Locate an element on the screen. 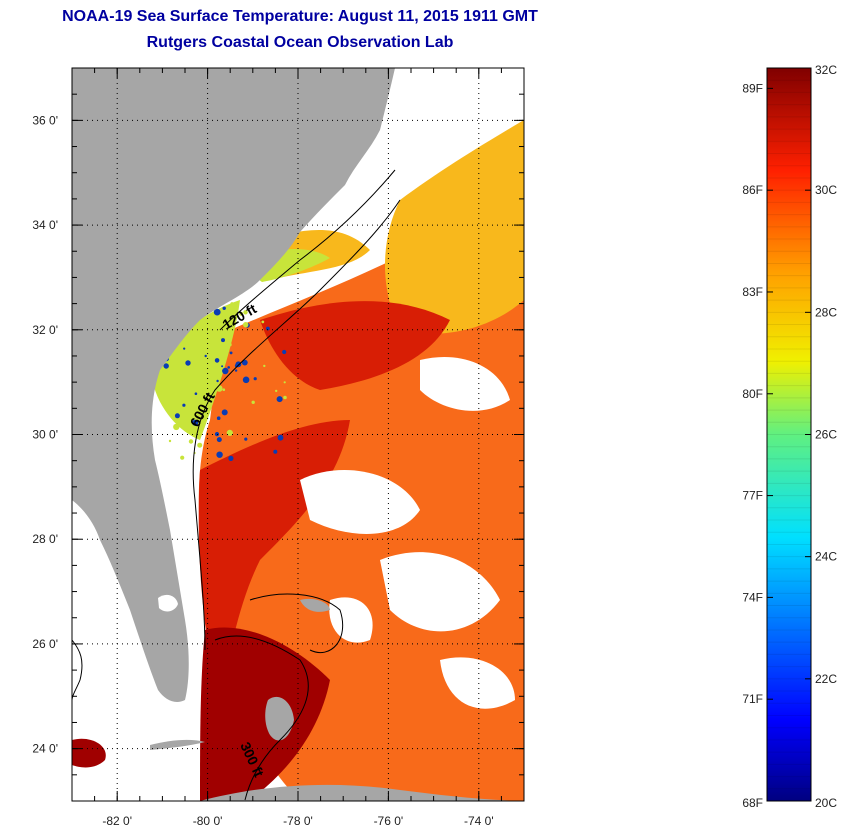  colorbar-fahrenheit-labels: 89F 86F 83F 80F 77F 74F 71F 68F is located at coordinates (757, 445).